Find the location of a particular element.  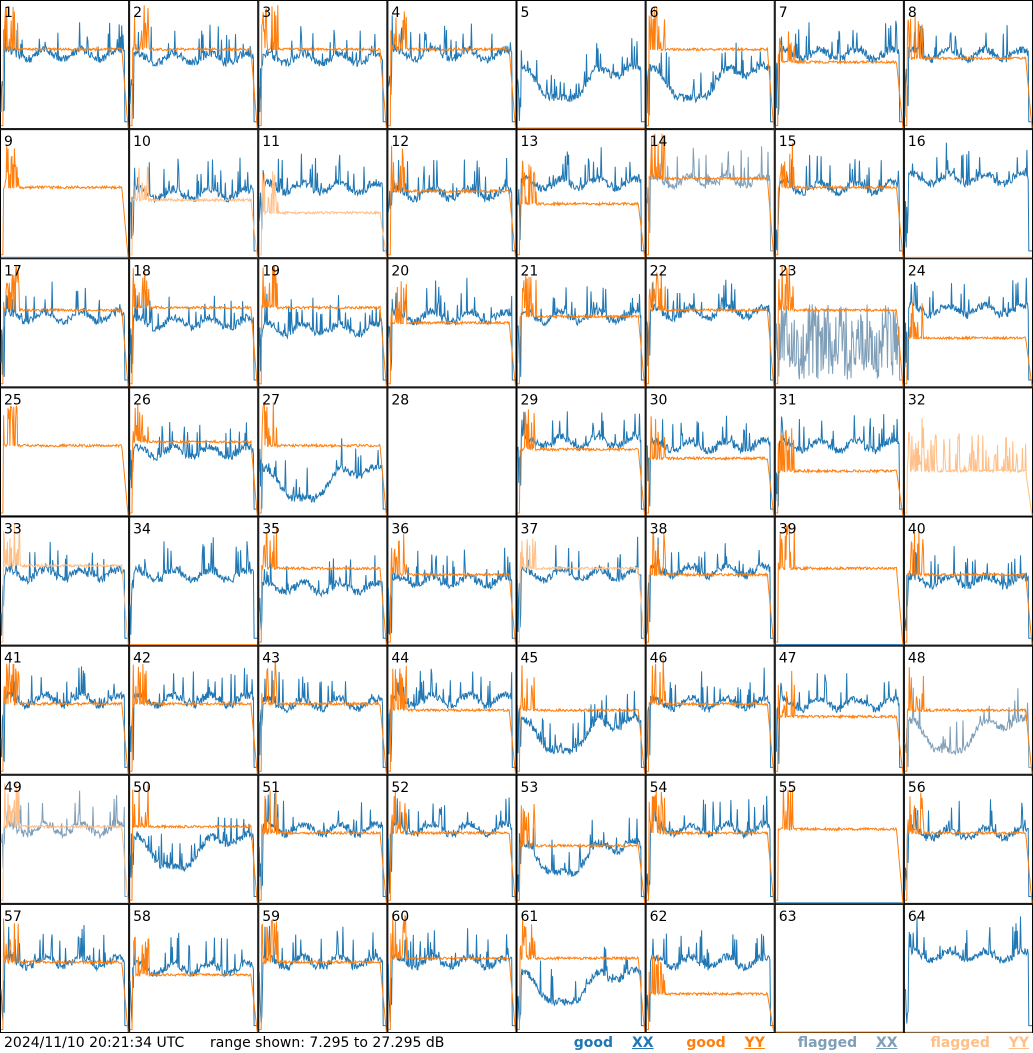

panel-59: 59 is located at coordinates (323, 968).